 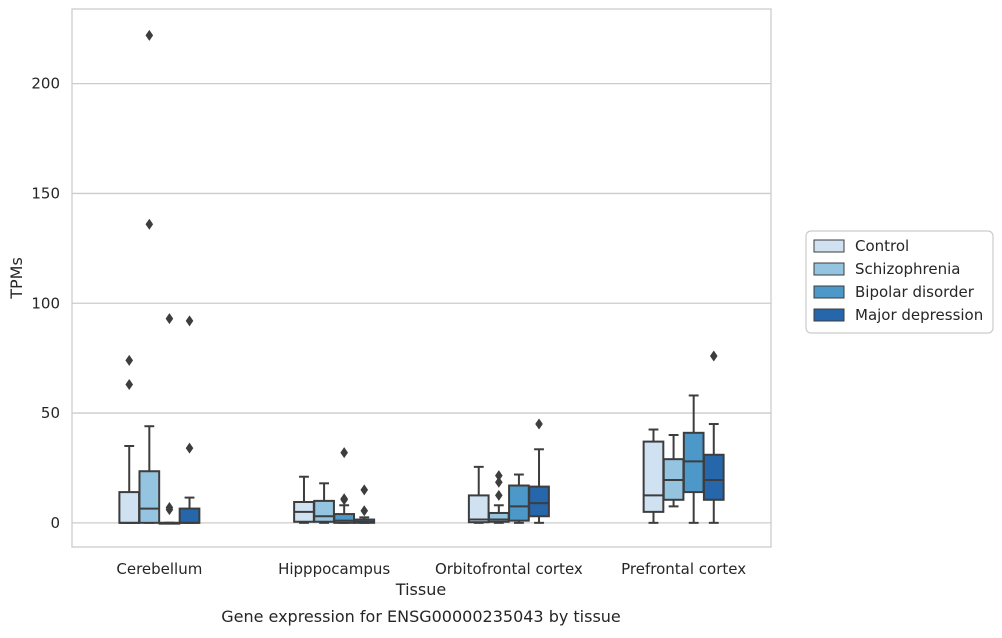 I want to click on legend-swatch-bipolar-disorder, so click(x=829, y=292).